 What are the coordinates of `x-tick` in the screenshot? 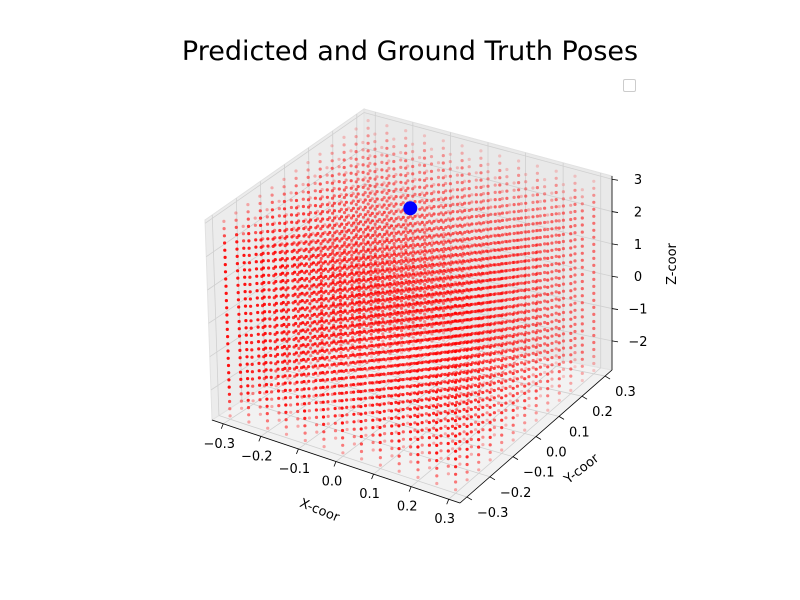 It's located at (410, 489).